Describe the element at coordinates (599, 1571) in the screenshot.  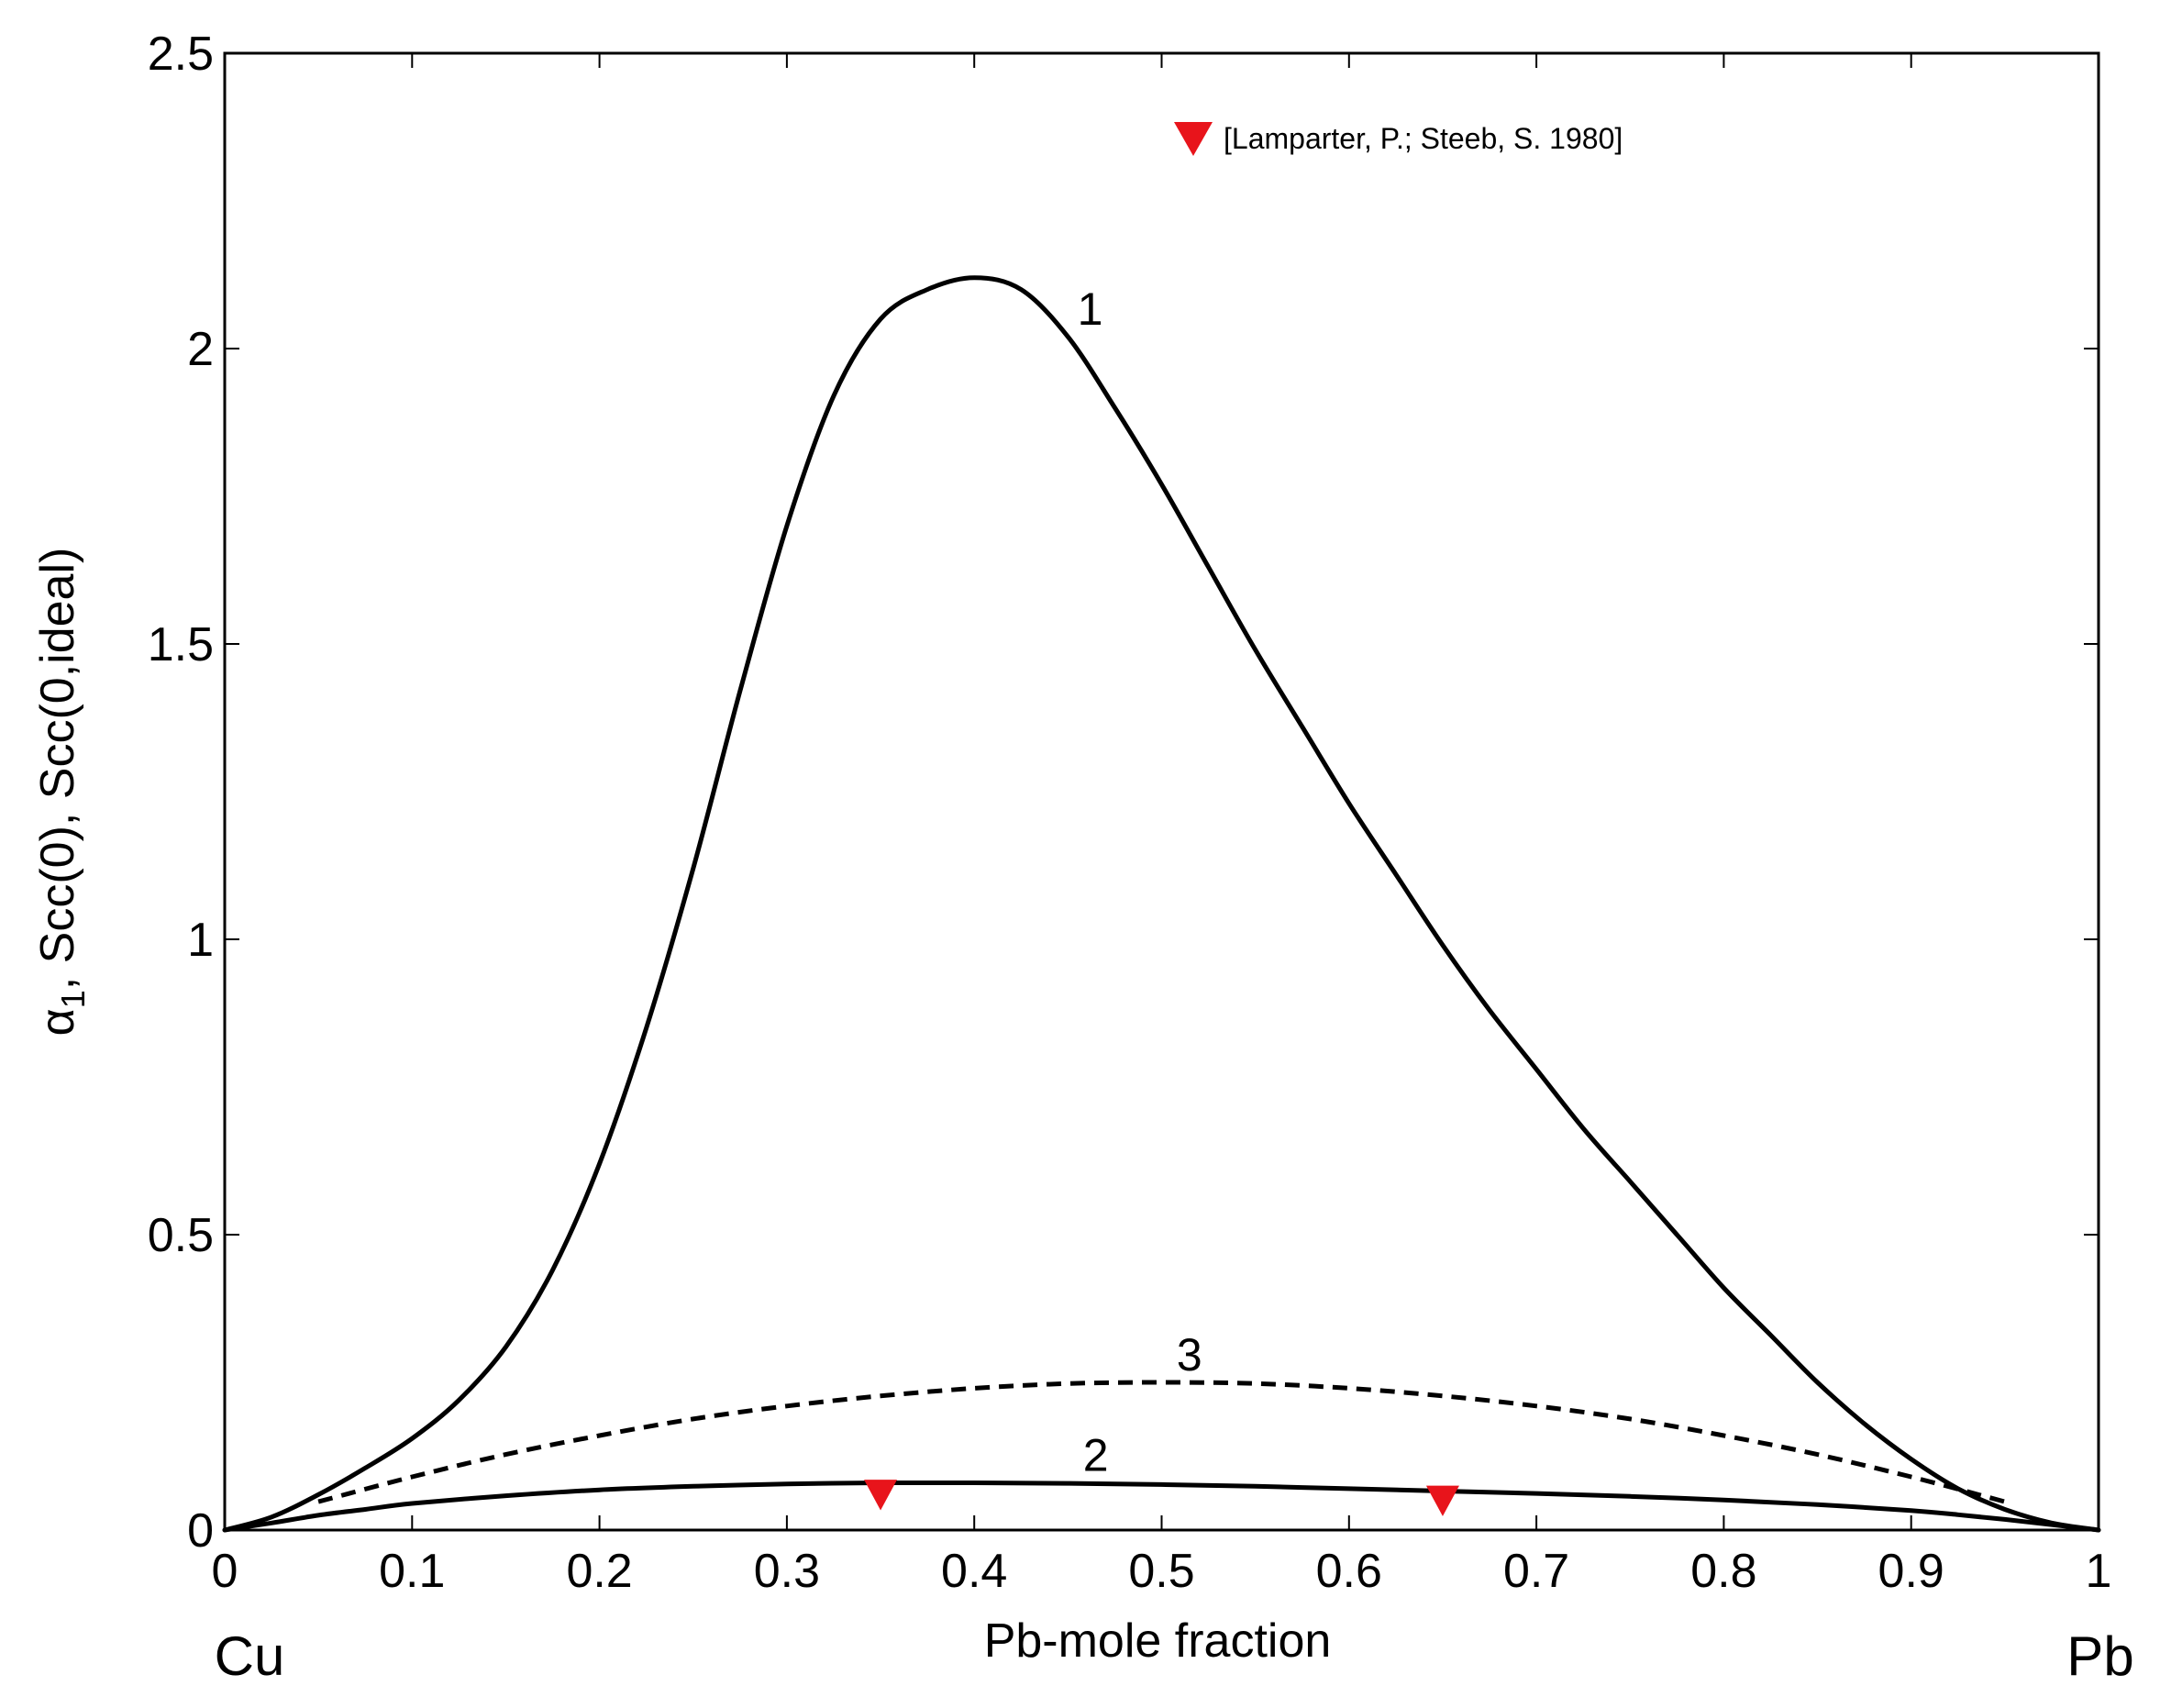
I see `x-tick-label: 0.2` at that location.